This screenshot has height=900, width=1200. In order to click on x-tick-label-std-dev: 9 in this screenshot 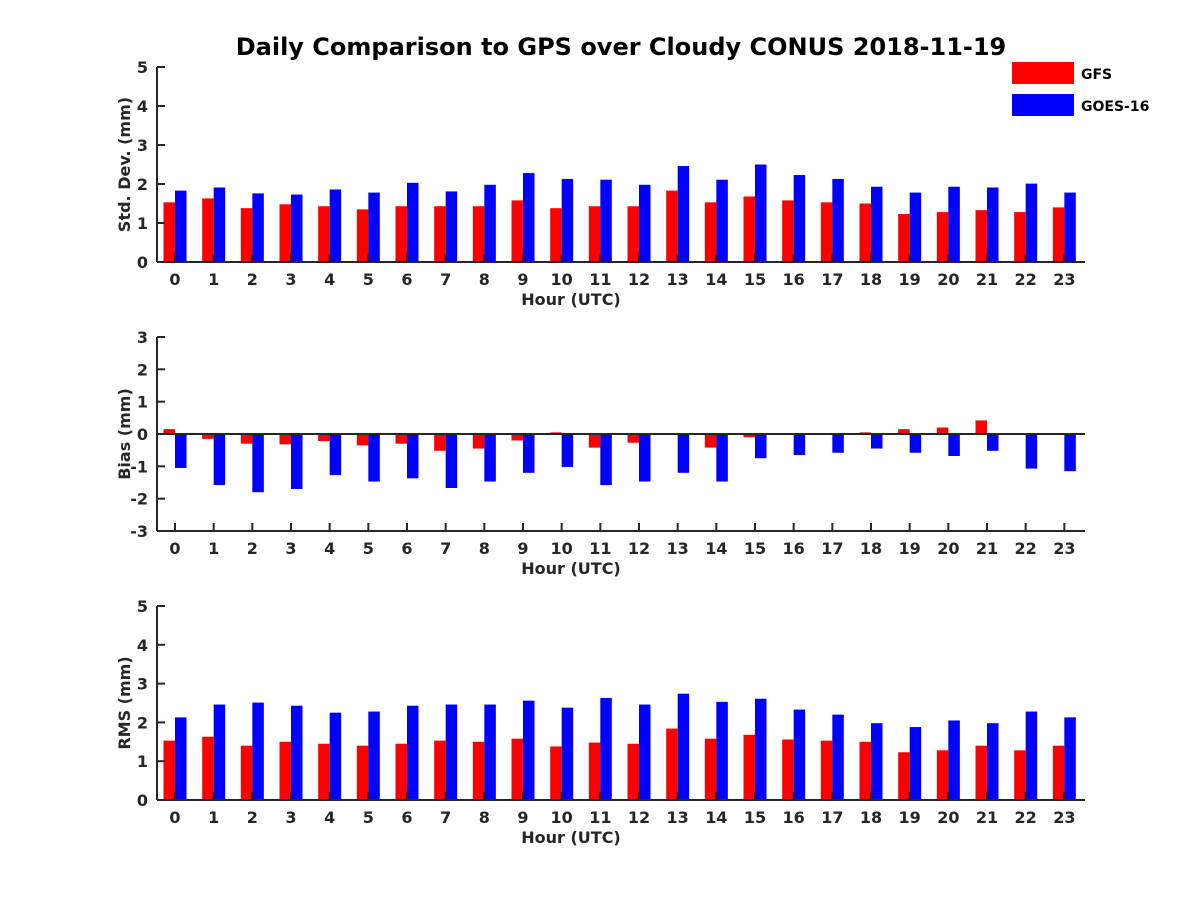, I will do `click(522, 279)`.